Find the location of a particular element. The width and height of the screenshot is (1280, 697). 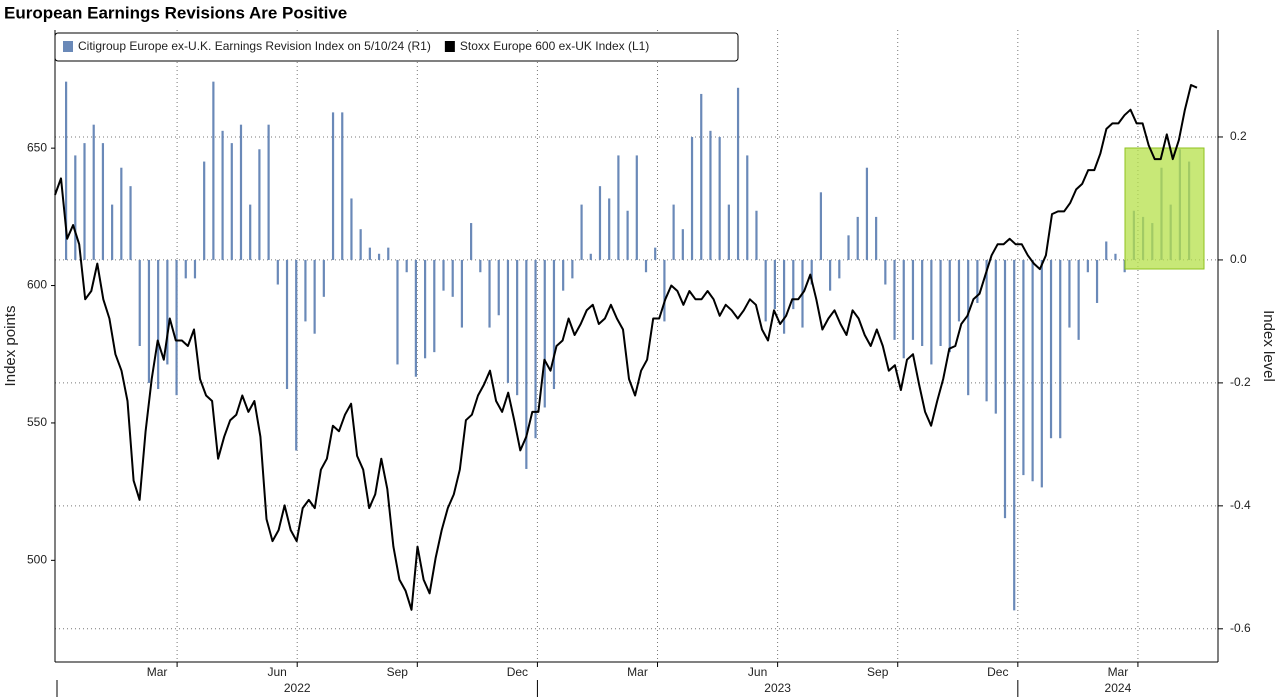

chart-title: European Earnings Revisions Are Positive is located at coordinates (175, 12).